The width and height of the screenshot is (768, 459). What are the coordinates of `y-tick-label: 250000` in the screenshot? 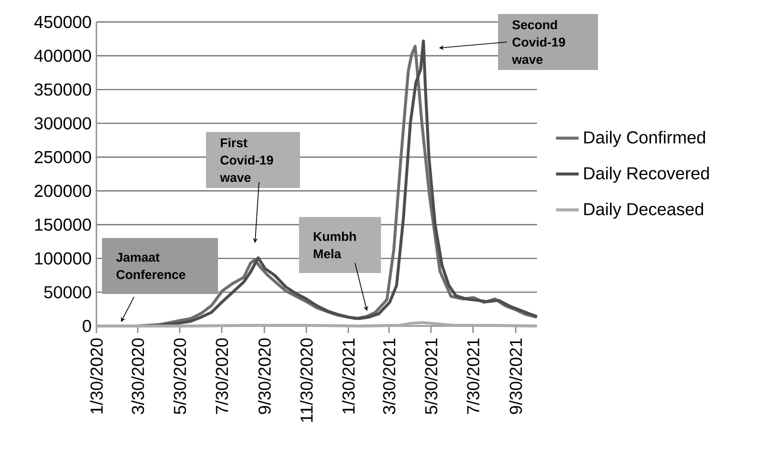 It's located at (63, 157).